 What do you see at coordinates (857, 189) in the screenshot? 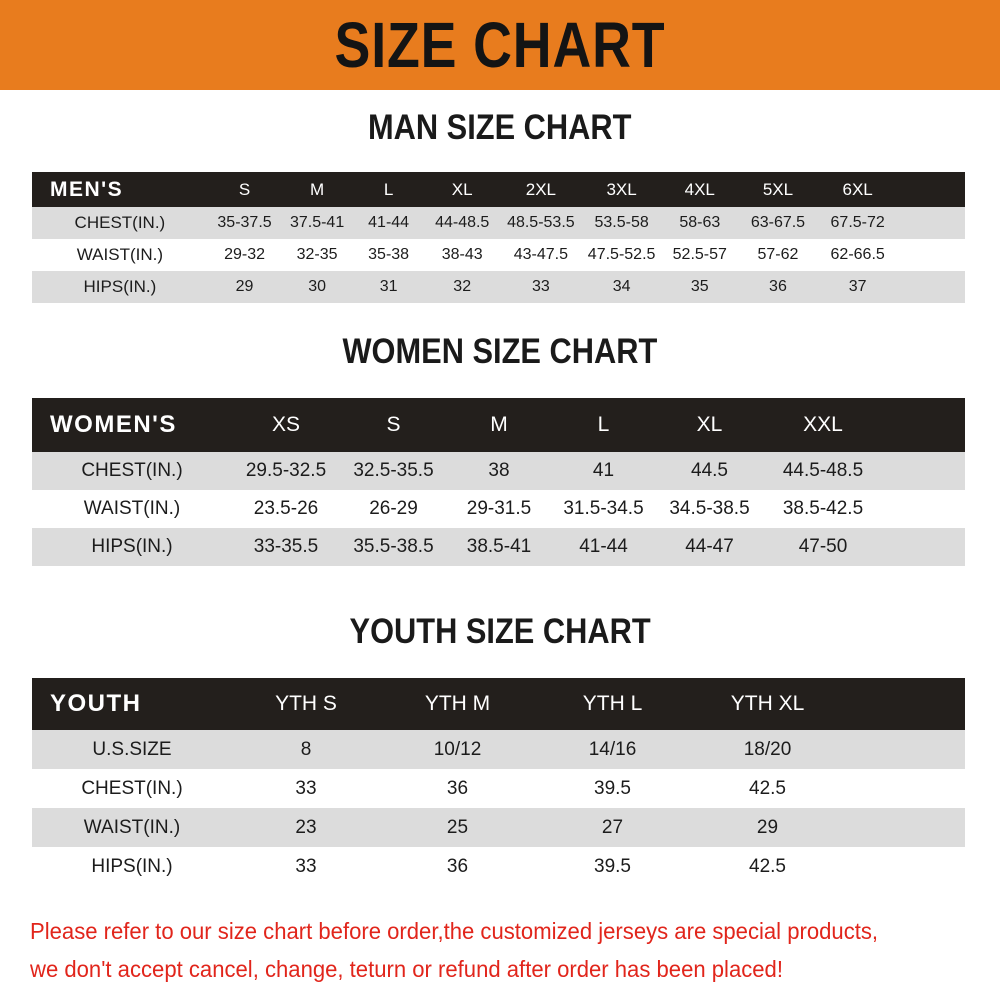
I see `man-size-header: 6XL` at bounding box center [857, 189].